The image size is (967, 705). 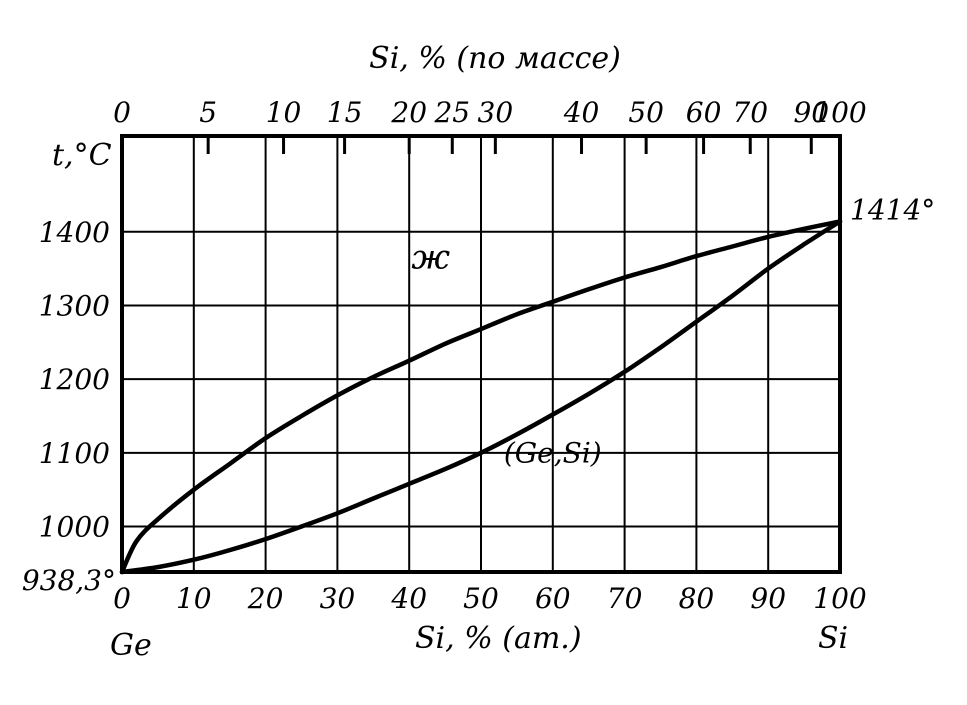 What do you see at coordinates (451, 112) in the screenshot?
I see `top-tick-label: 25` at bounding box center [451, 112].